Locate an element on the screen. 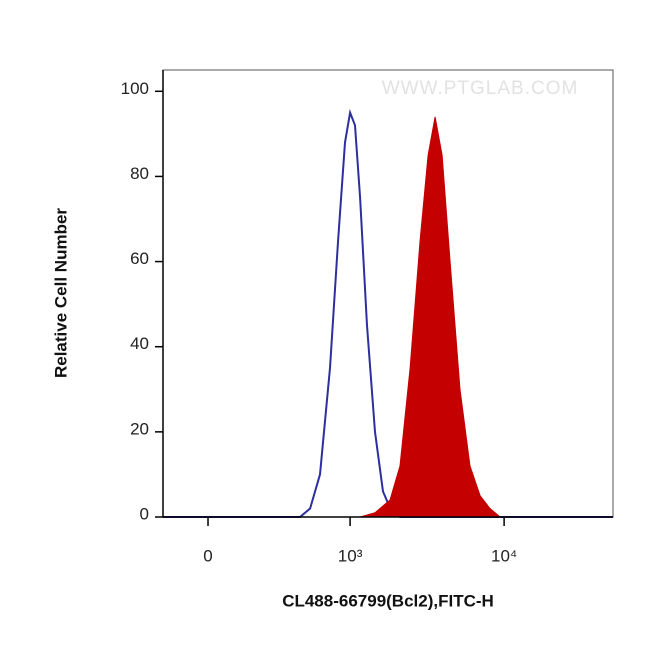  y-tick-label: 80 is located at coordinates (139, 173).